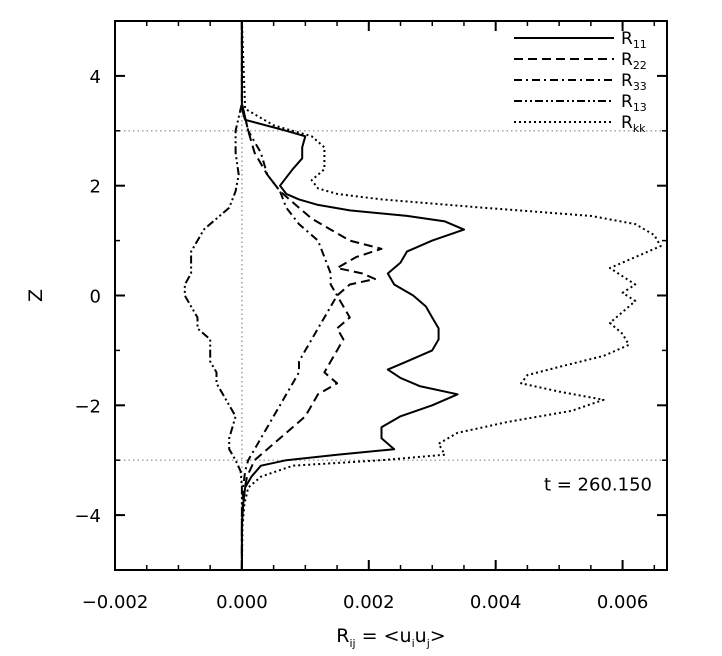  What do you see at coordinates (438, 636) in the screenshot?
I see `x-axis-title-end: >` at bounding box center [438, 636].